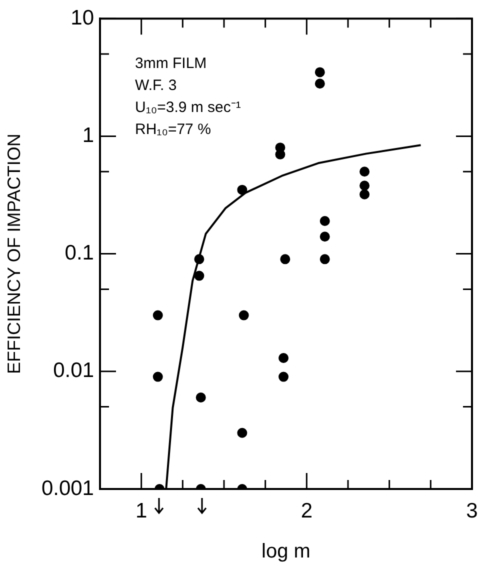  What do you see at coordinates (188, 107) in the screenshot?
I see `annotation: U₁₀=3.9 m sec⁻¹` at bounding box center [188, 107].